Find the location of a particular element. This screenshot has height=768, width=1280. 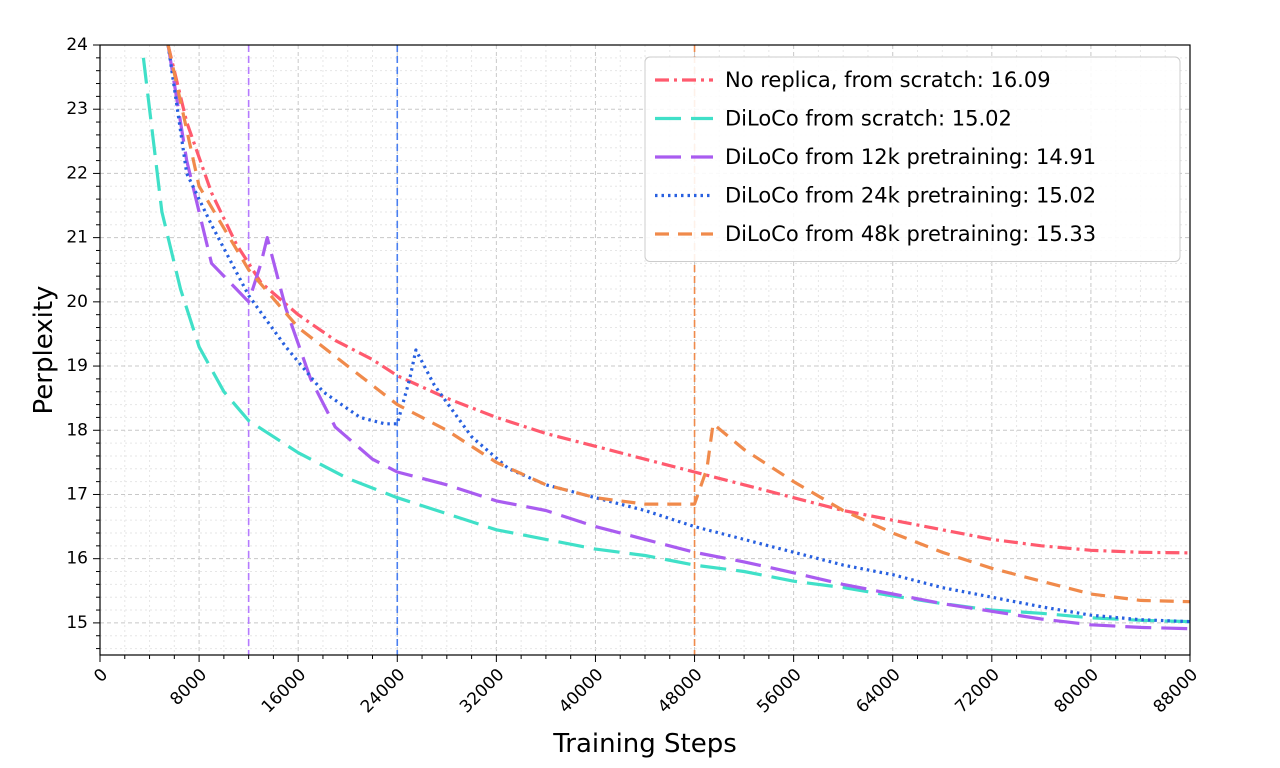

y-tick-label: 18 is located at coordinates (77, 430).